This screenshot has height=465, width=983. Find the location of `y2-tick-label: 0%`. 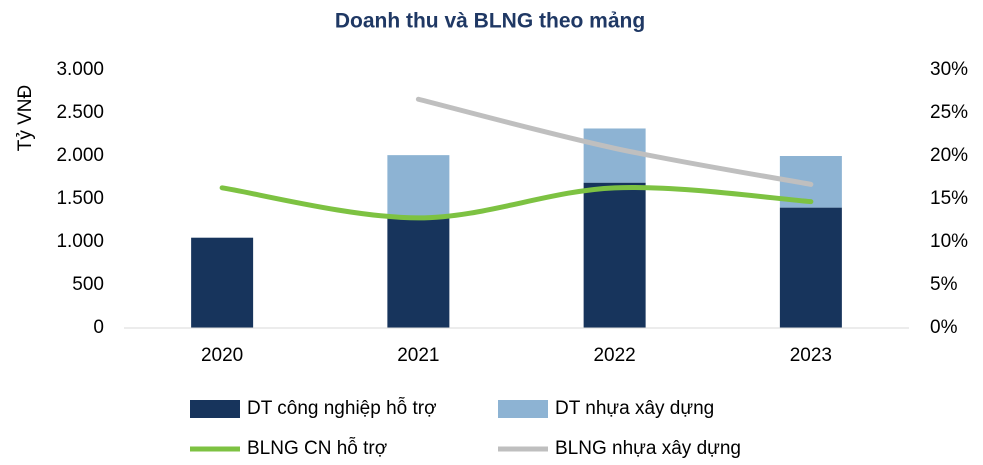

y2-tick-label: 0% is located at coordinates (944, 327).